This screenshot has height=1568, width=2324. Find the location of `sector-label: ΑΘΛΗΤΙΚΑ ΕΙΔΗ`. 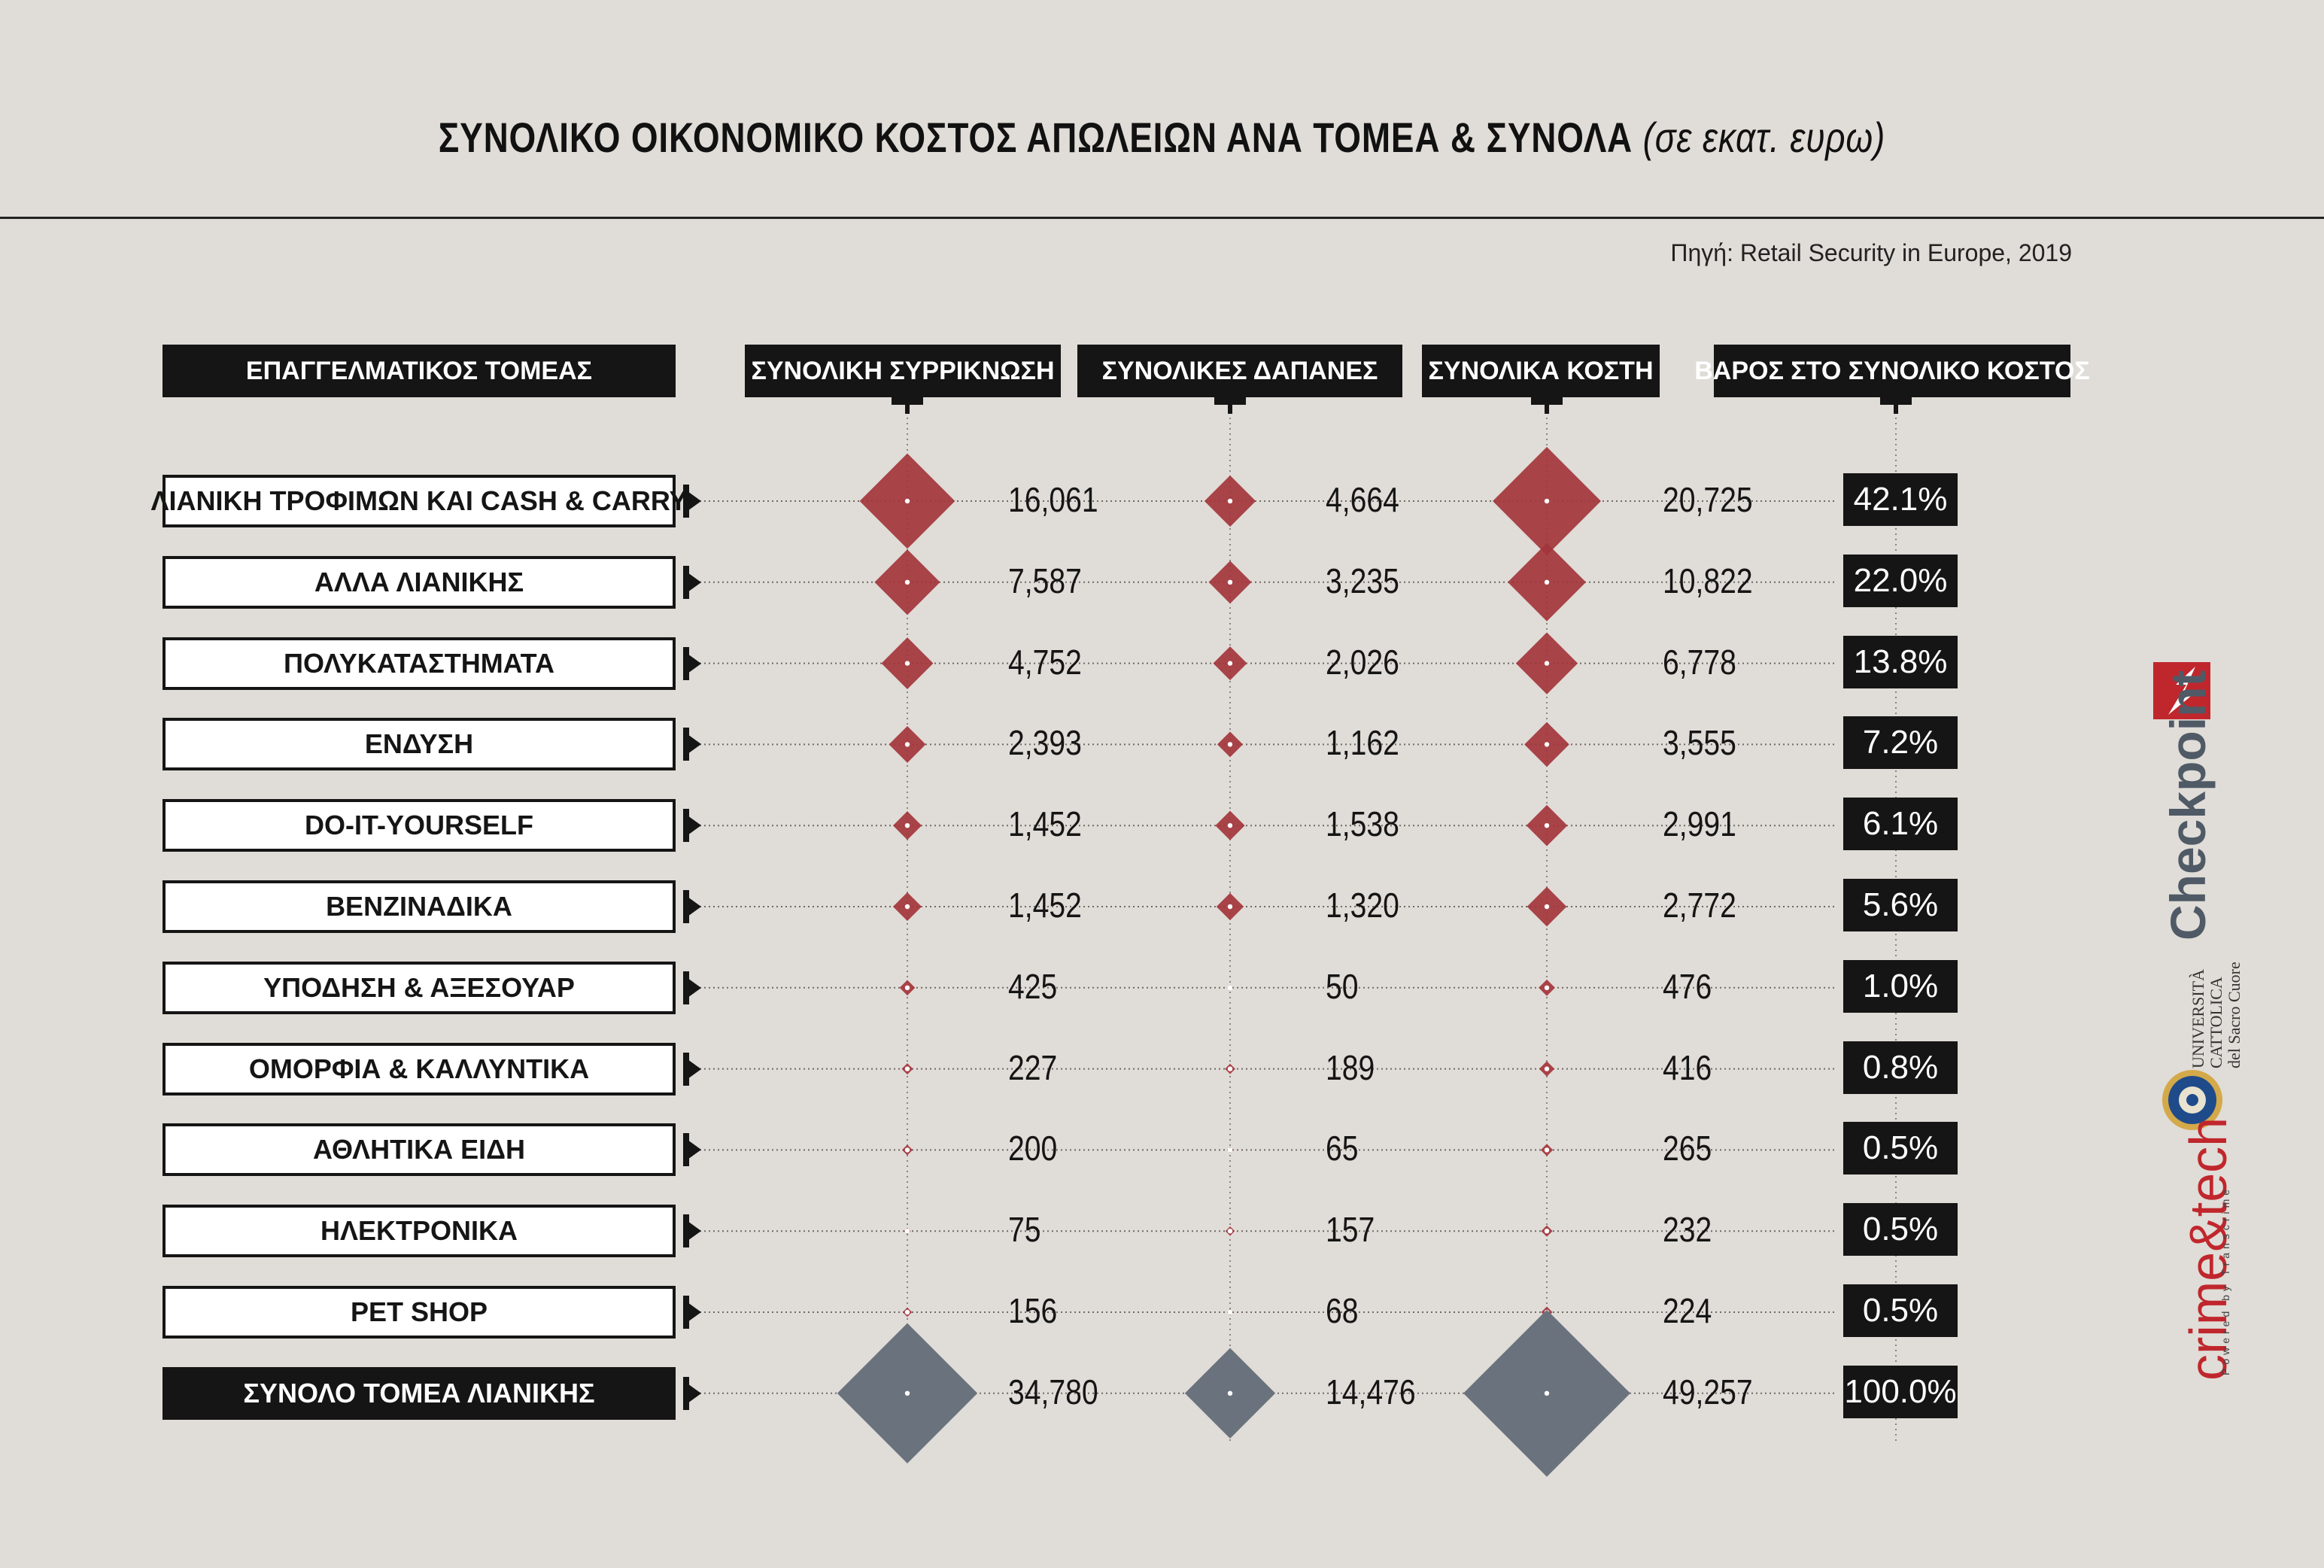

sector-label: ΑΘΛΗΤΙΚΑ ΕΙΔΗ is located at coordinates (419, 1150).